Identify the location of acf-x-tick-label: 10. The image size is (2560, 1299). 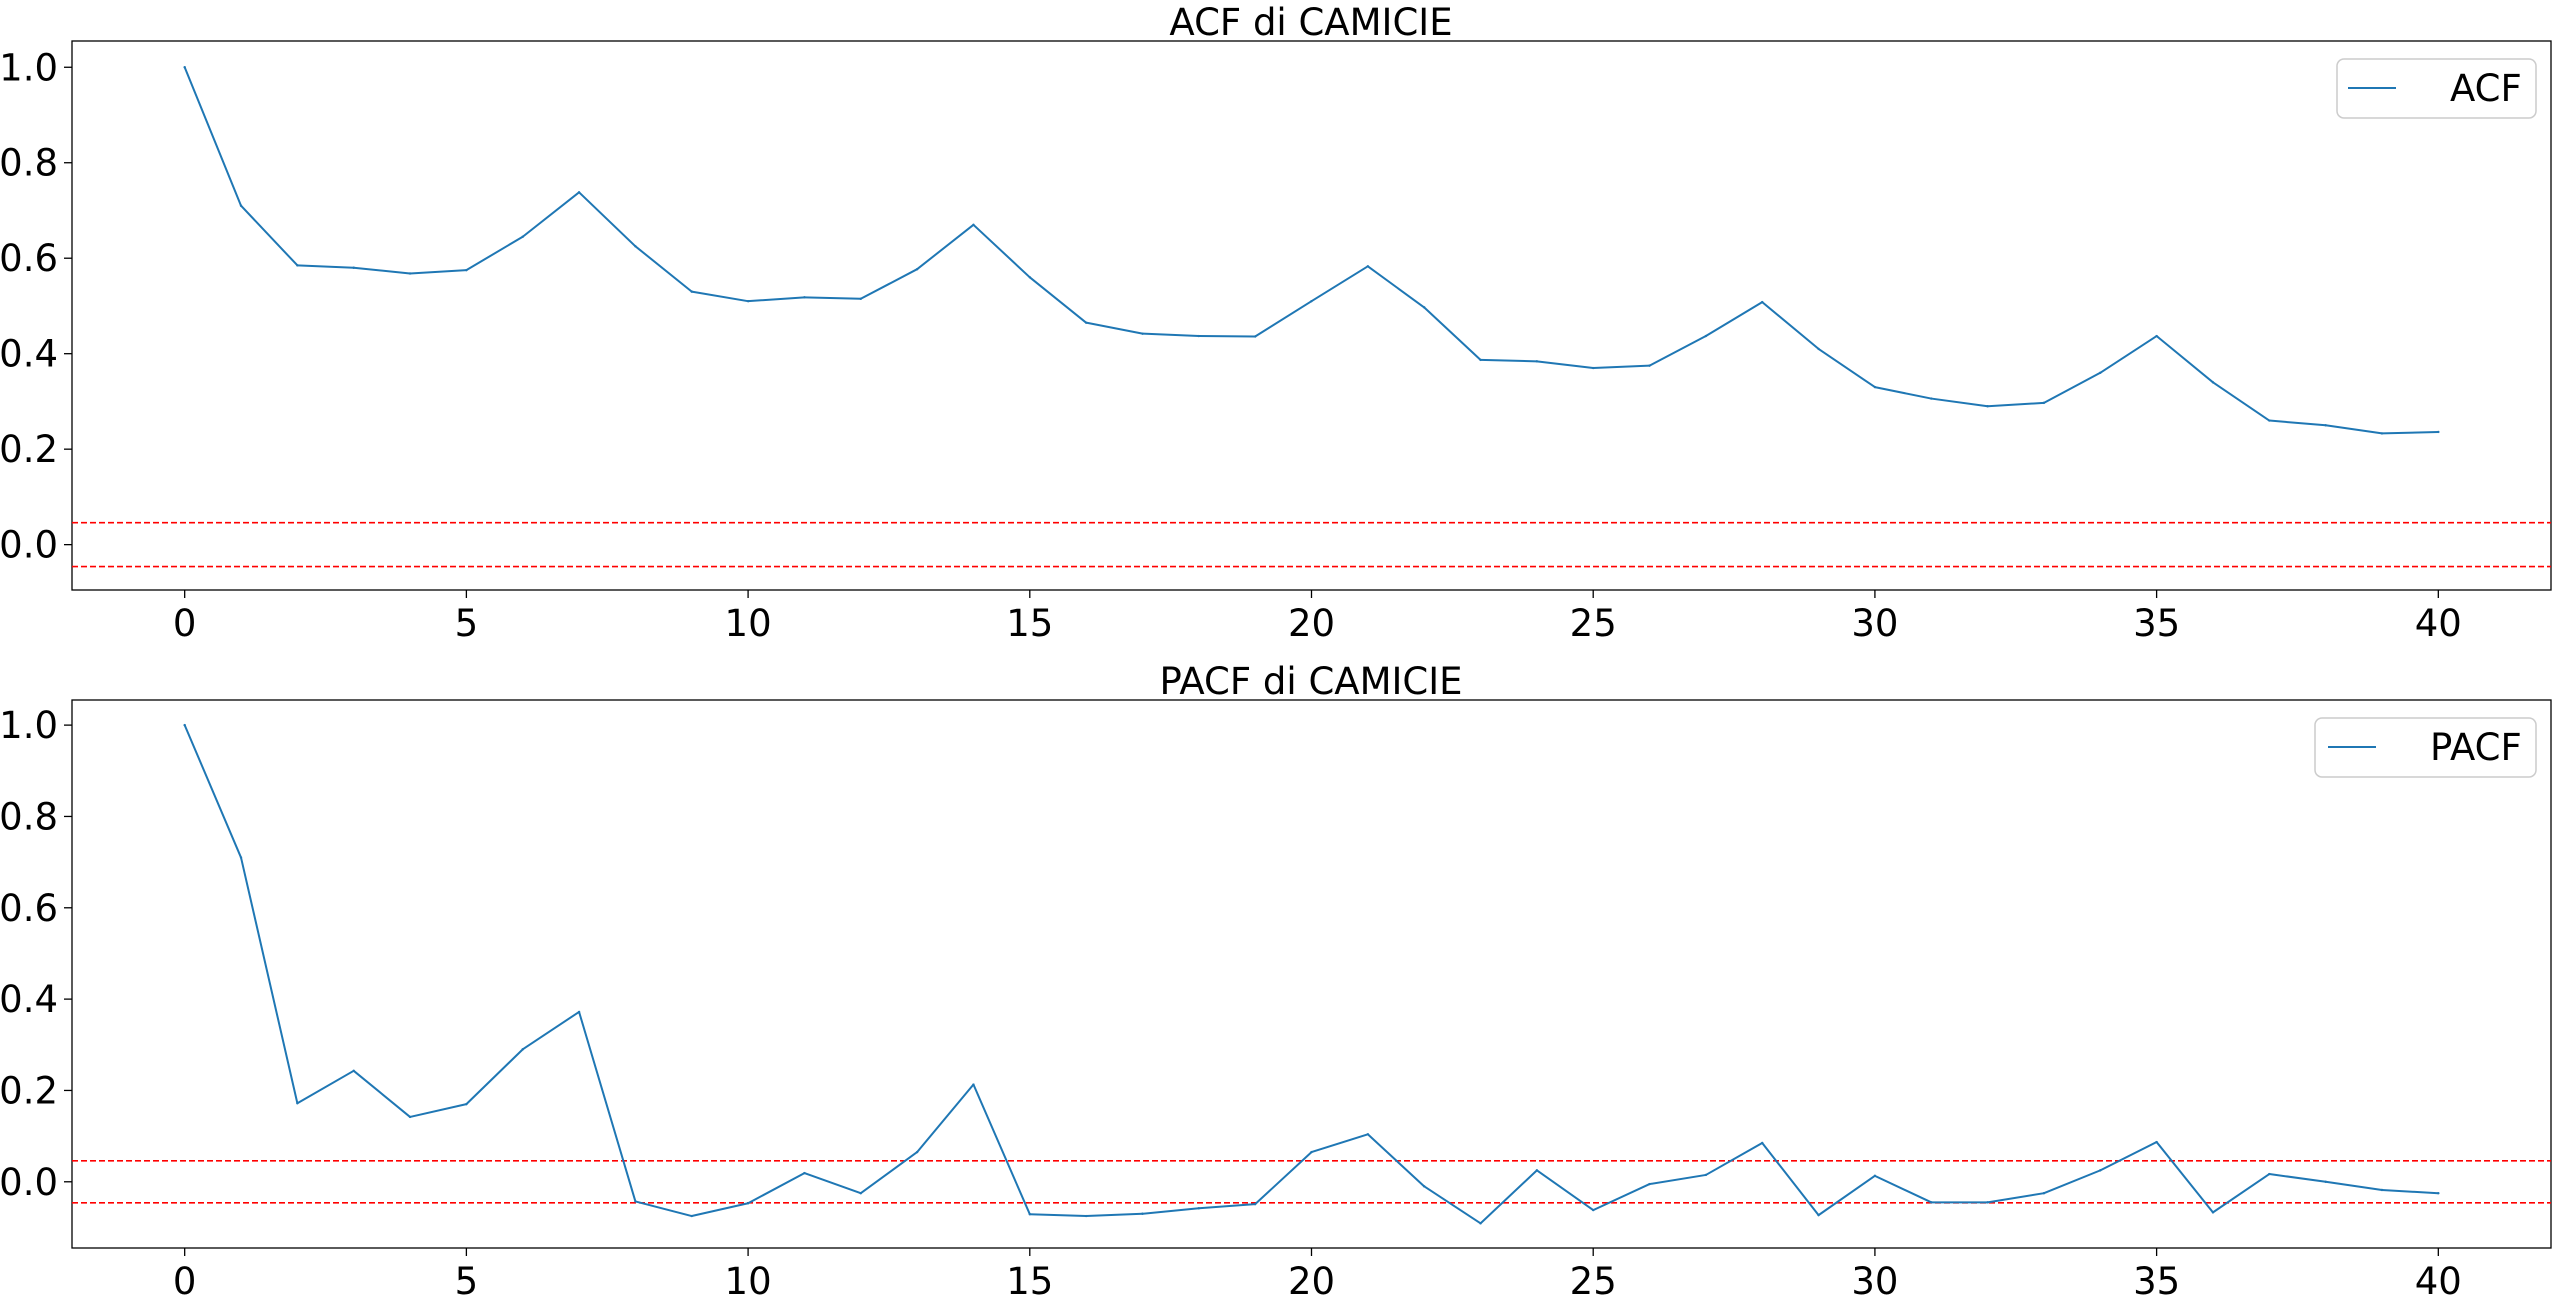
(748, 623).